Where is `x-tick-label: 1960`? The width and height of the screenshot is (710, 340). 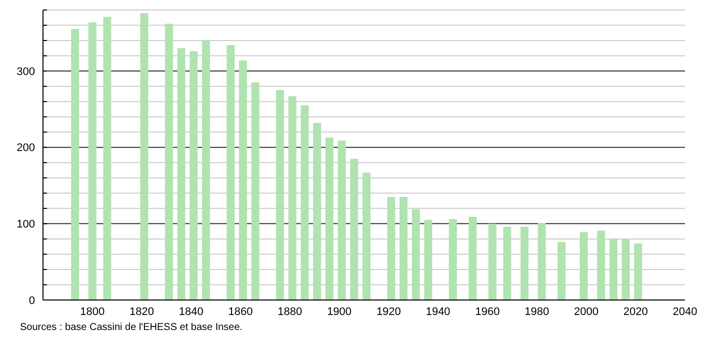
x-tick-label: 1960 is located at coordinates (487, 312).